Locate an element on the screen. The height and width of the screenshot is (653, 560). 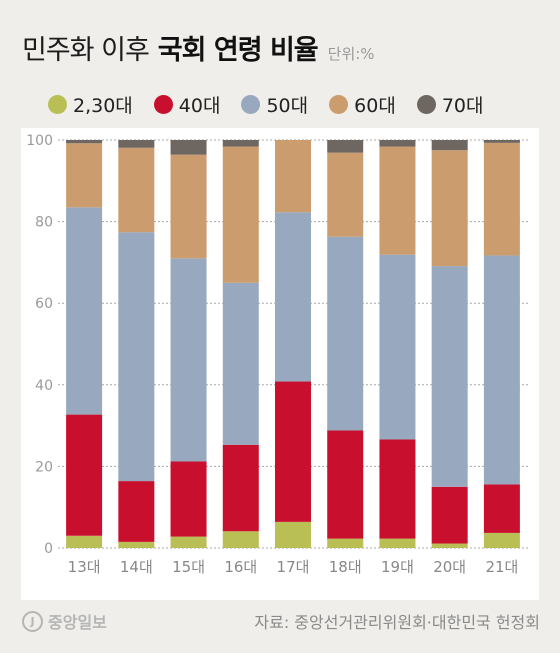
legend-item-40: 40대 is located at coordinates (187, 104).